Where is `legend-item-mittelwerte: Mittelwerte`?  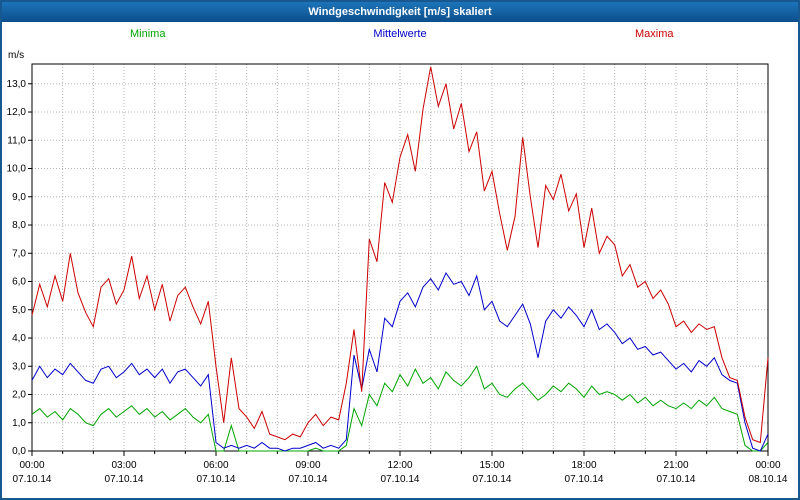
legend-item-mittelwerte: Mittelwerte is located at coordinates (400, 34).